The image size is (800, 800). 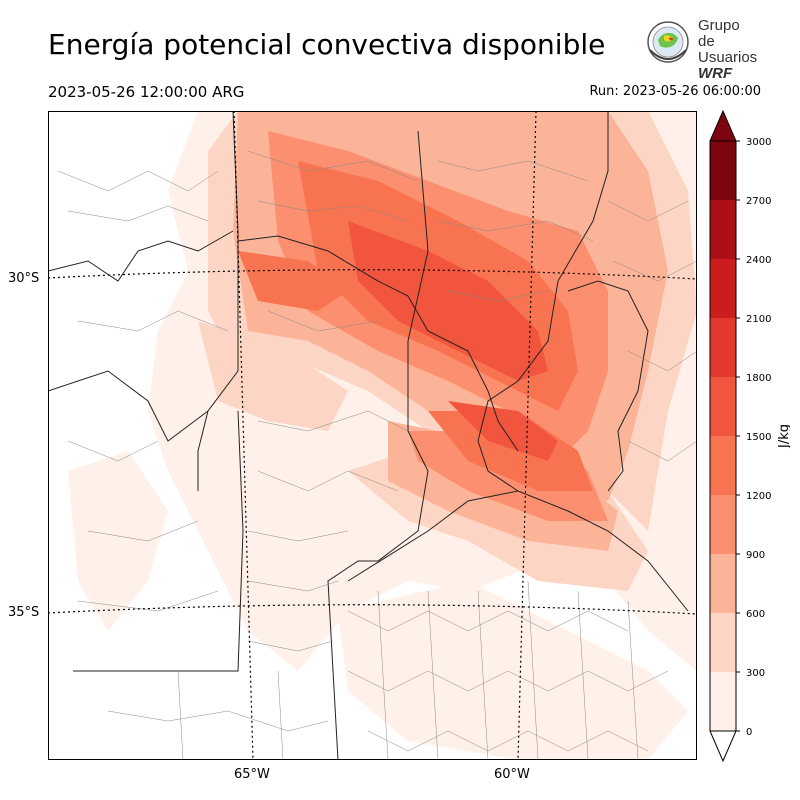 I want to click on colorbar-tick-label: 2700, so click(x=758, y=201).